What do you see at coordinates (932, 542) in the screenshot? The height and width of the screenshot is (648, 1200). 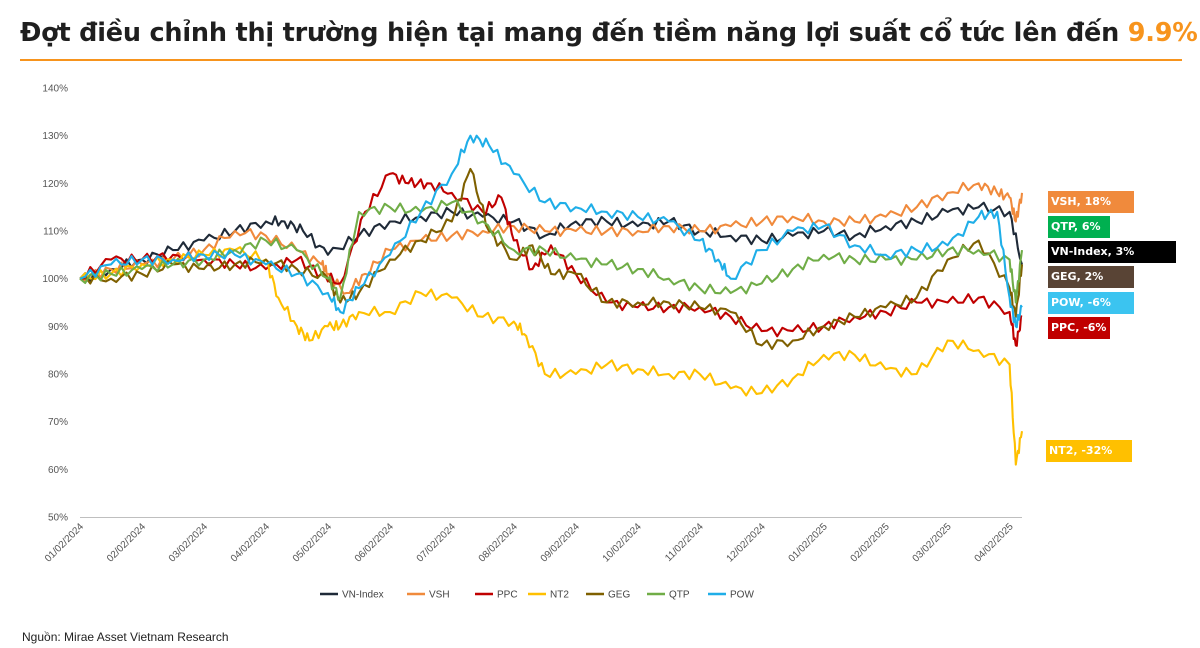 I see `x-tick-label: 03/02/2025` at bounding box center [932, 542].